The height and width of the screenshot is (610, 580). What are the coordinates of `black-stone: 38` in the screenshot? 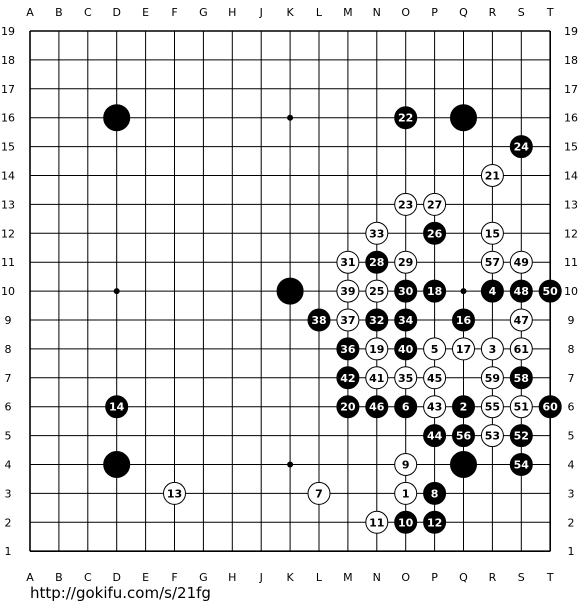 It's located at (319, 320).